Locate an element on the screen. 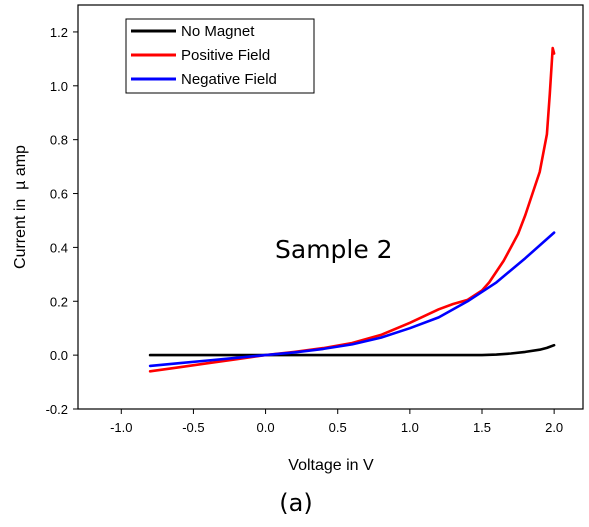  x-tick-label: -0.5 is located at coordinates (193, 427).